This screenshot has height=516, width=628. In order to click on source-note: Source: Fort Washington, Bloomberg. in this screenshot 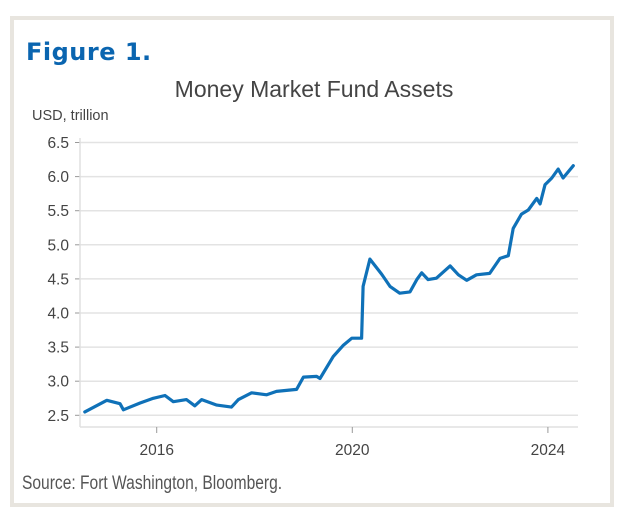, I will do `click(152, 483)`.